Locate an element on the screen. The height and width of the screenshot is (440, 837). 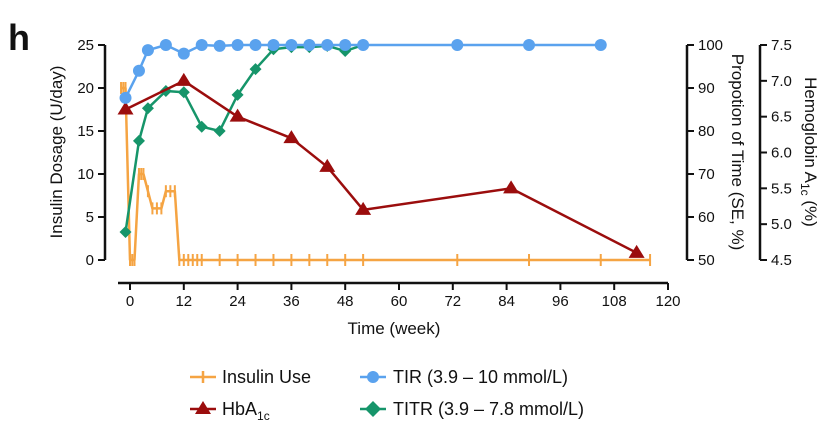
legend-item-titr: TITR (3.9 – 7.8 mmol/L) is located at coordinates (472, 409).